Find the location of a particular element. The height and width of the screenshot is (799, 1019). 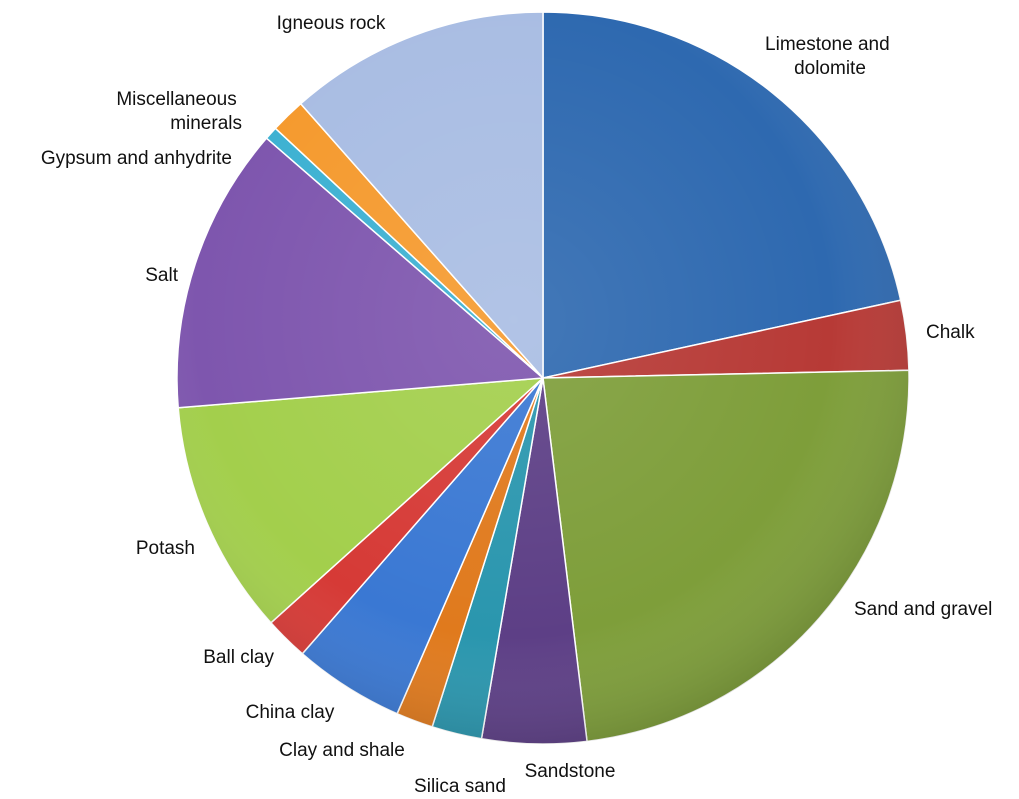

label-chalk: Chalk is located at coordinates (950, 332).